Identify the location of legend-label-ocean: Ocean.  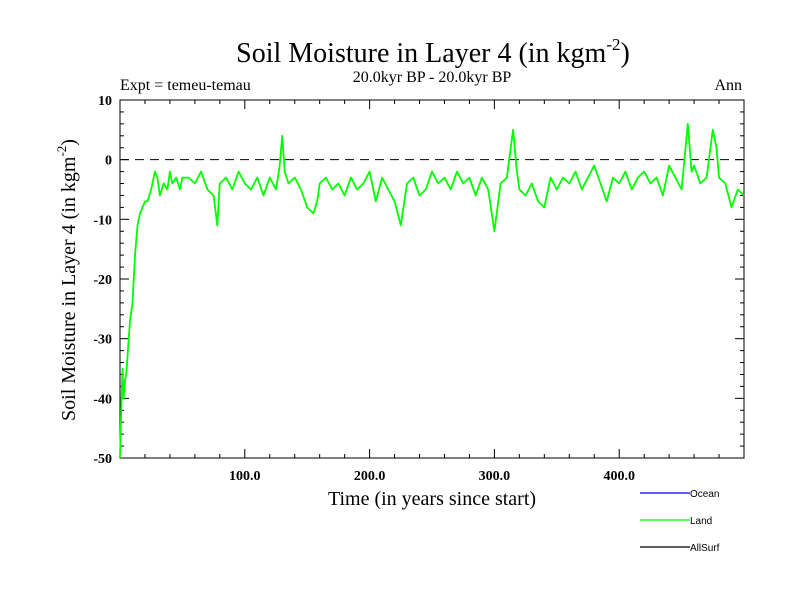
(704, 494).